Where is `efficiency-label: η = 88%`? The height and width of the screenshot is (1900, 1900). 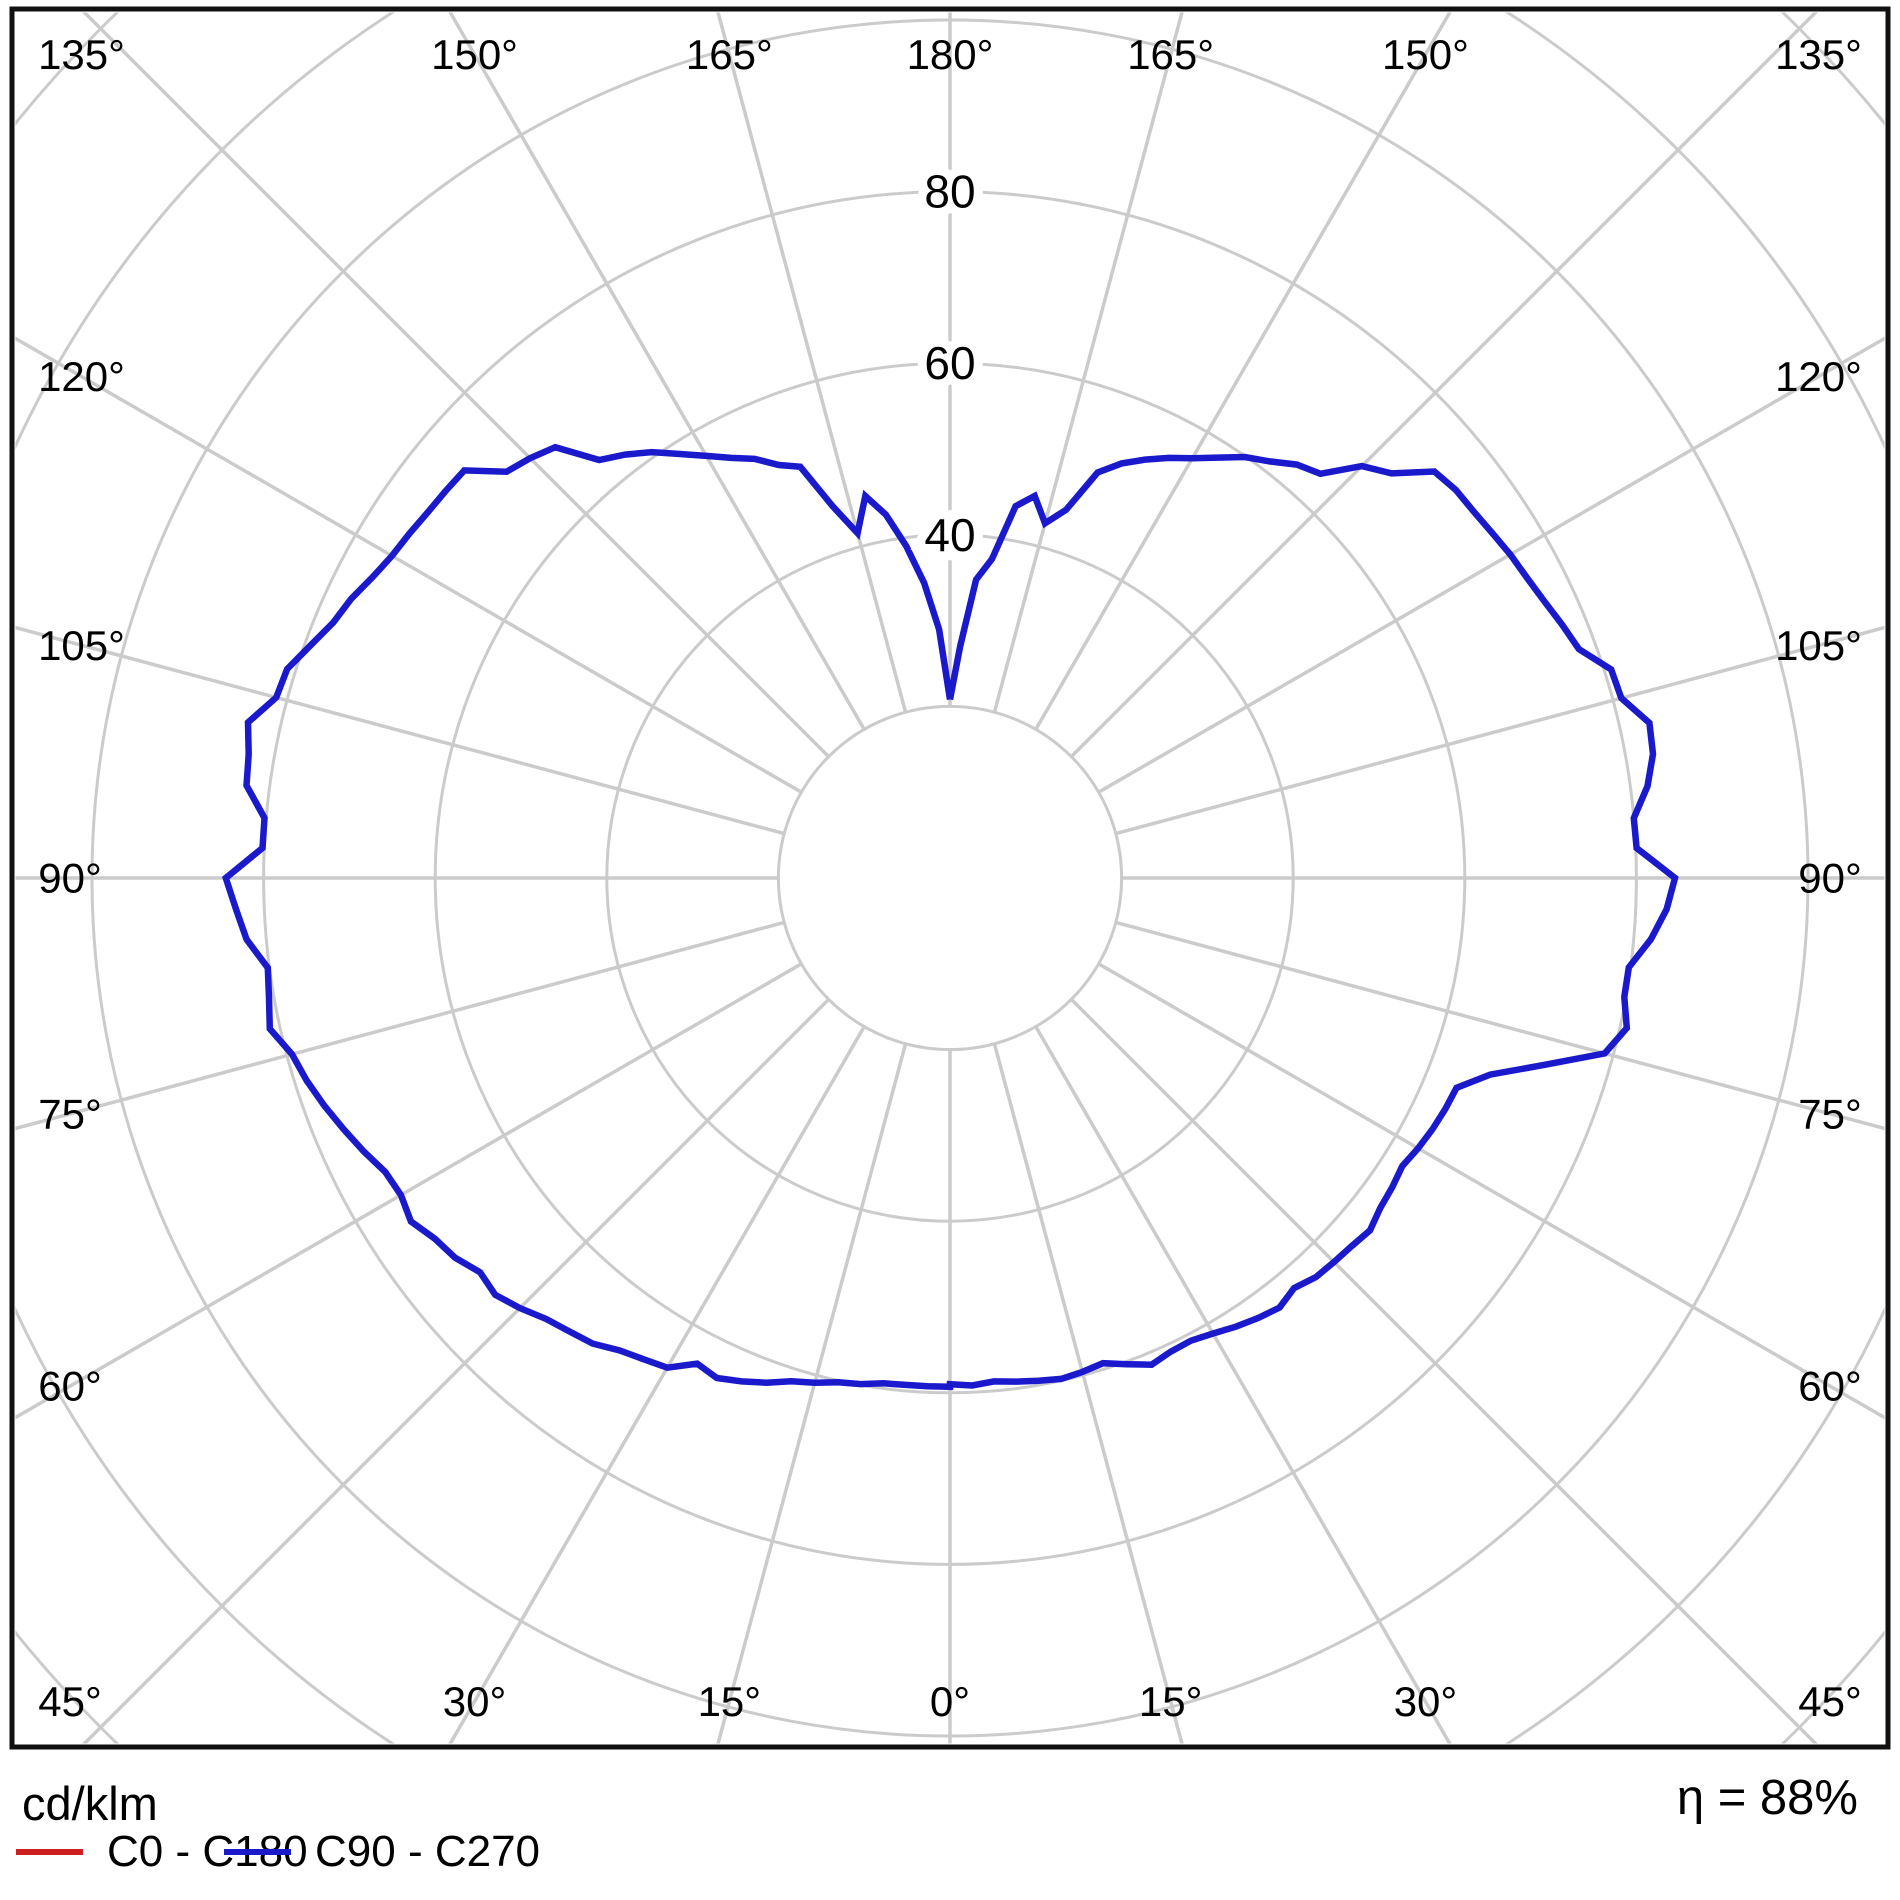 efficiency-label: η = 88% is located at coordinates (1767, 1798).